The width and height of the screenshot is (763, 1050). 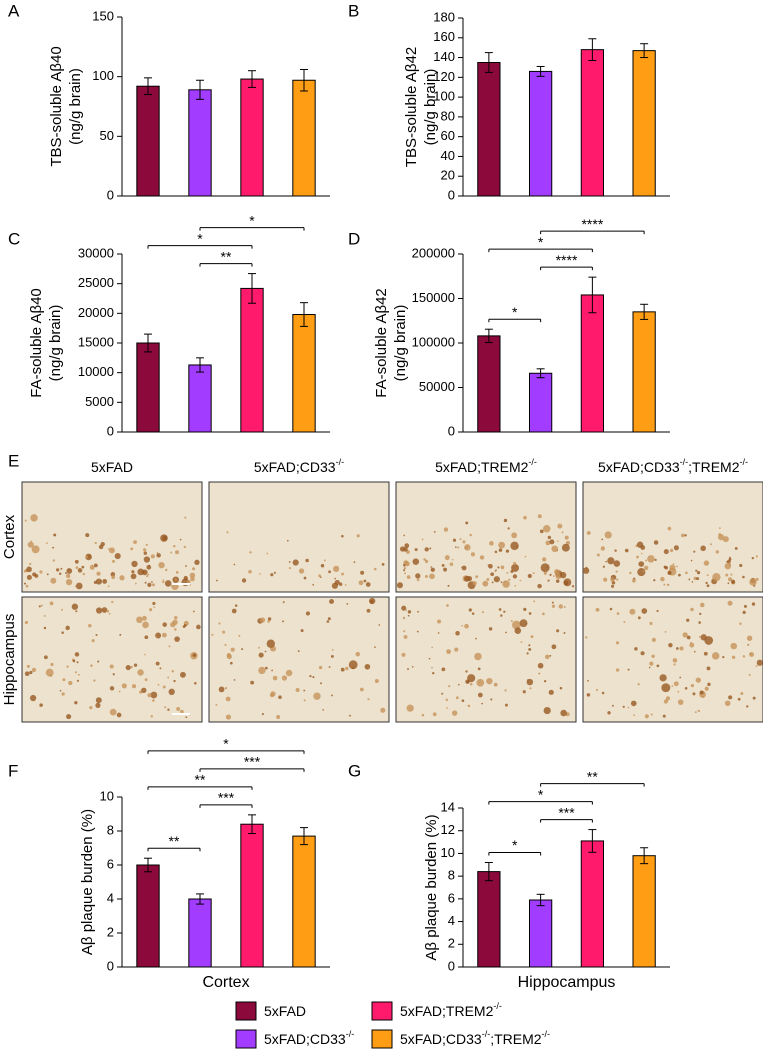 What do you see at coordinates (714, 467) in the screenshot?
I see `text-part: ;TREM2` at bounding box center [714, 467].